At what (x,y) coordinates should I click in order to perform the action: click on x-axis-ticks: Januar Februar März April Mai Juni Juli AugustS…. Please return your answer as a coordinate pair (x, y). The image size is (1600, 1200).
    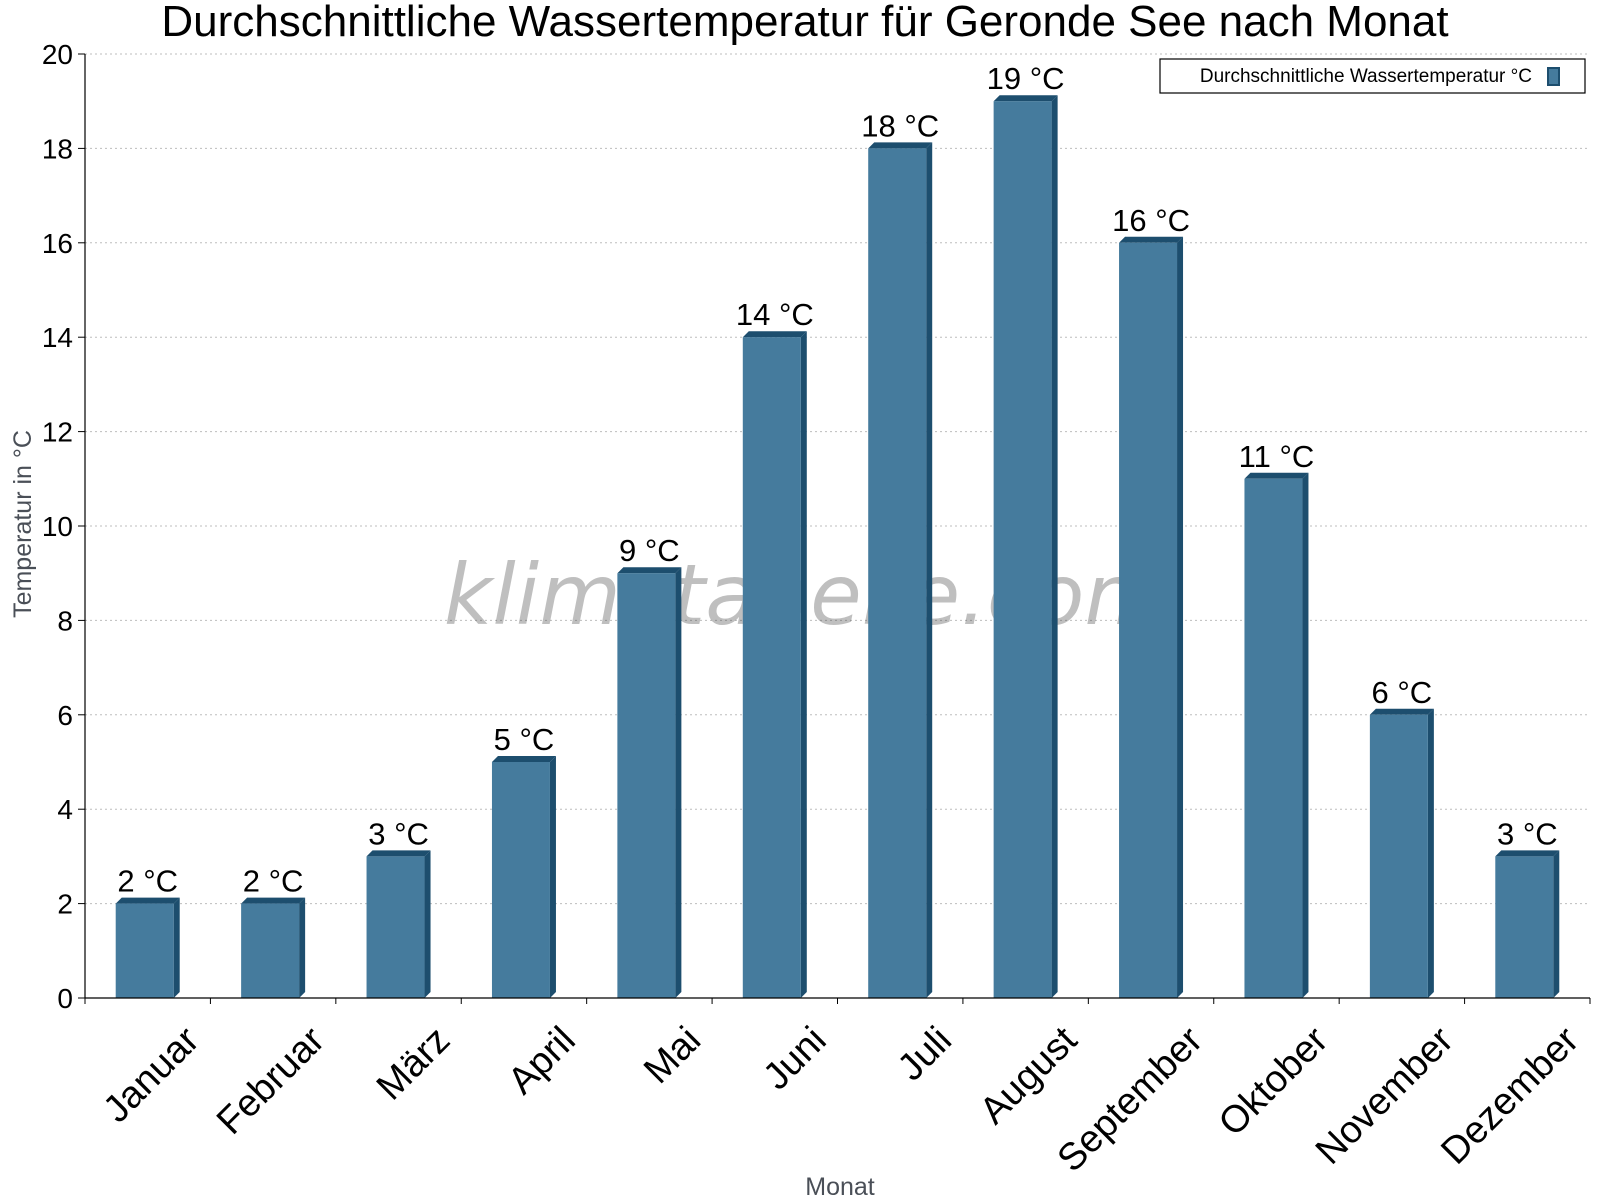
    Looking at the image, I should click on (837, 1089).